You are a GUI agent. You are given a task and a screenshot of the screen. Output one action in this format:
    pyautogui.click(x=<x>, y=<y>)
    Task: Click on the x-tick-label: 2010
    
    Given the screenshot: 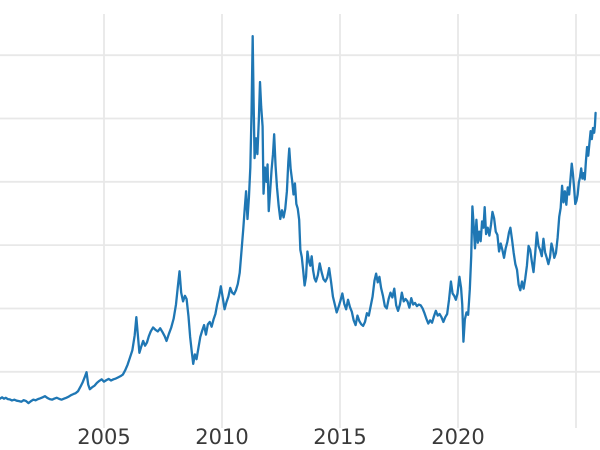 What is the action you would take?
    pyautogui.click(x=221, y=437)
    